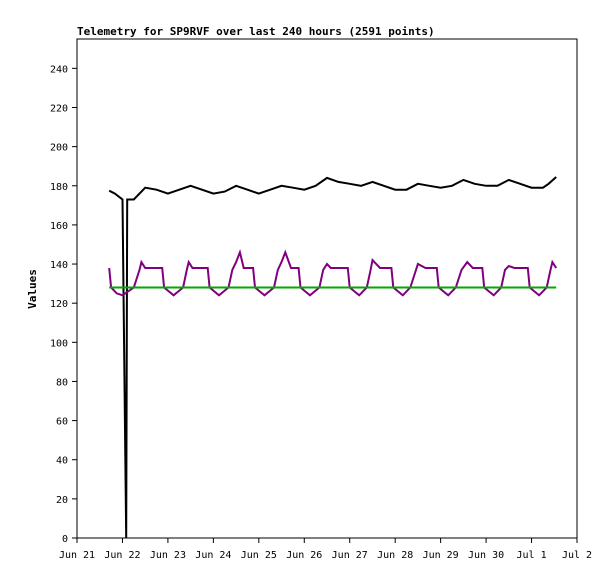 The height and width of the screenshot is (584, 615). I want to click on y-tick-label: 200, so click(59, 148).